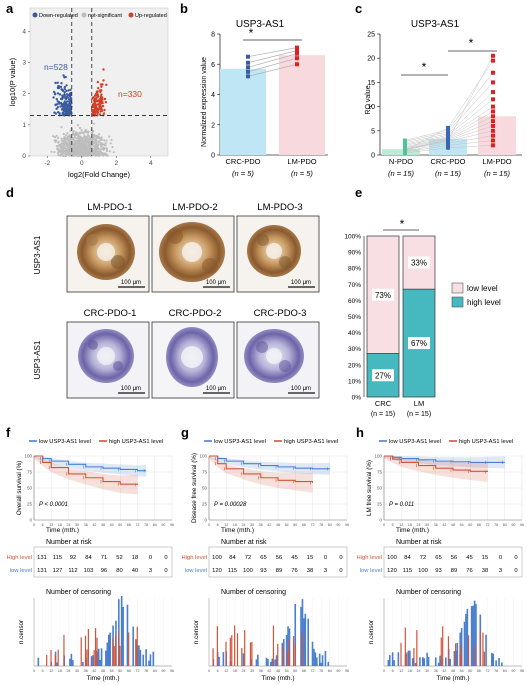 The image size is (527, 685). Describe the element at coordinates (371, 83) in the screenshot. I see `y-tick-label: 15` at that location.